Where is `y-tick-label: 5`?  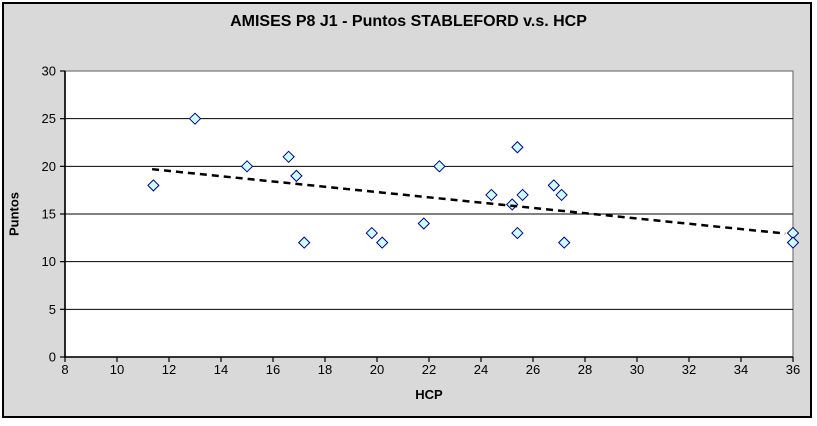 y-tick-label: 5 is located at coordinates (52, 309).